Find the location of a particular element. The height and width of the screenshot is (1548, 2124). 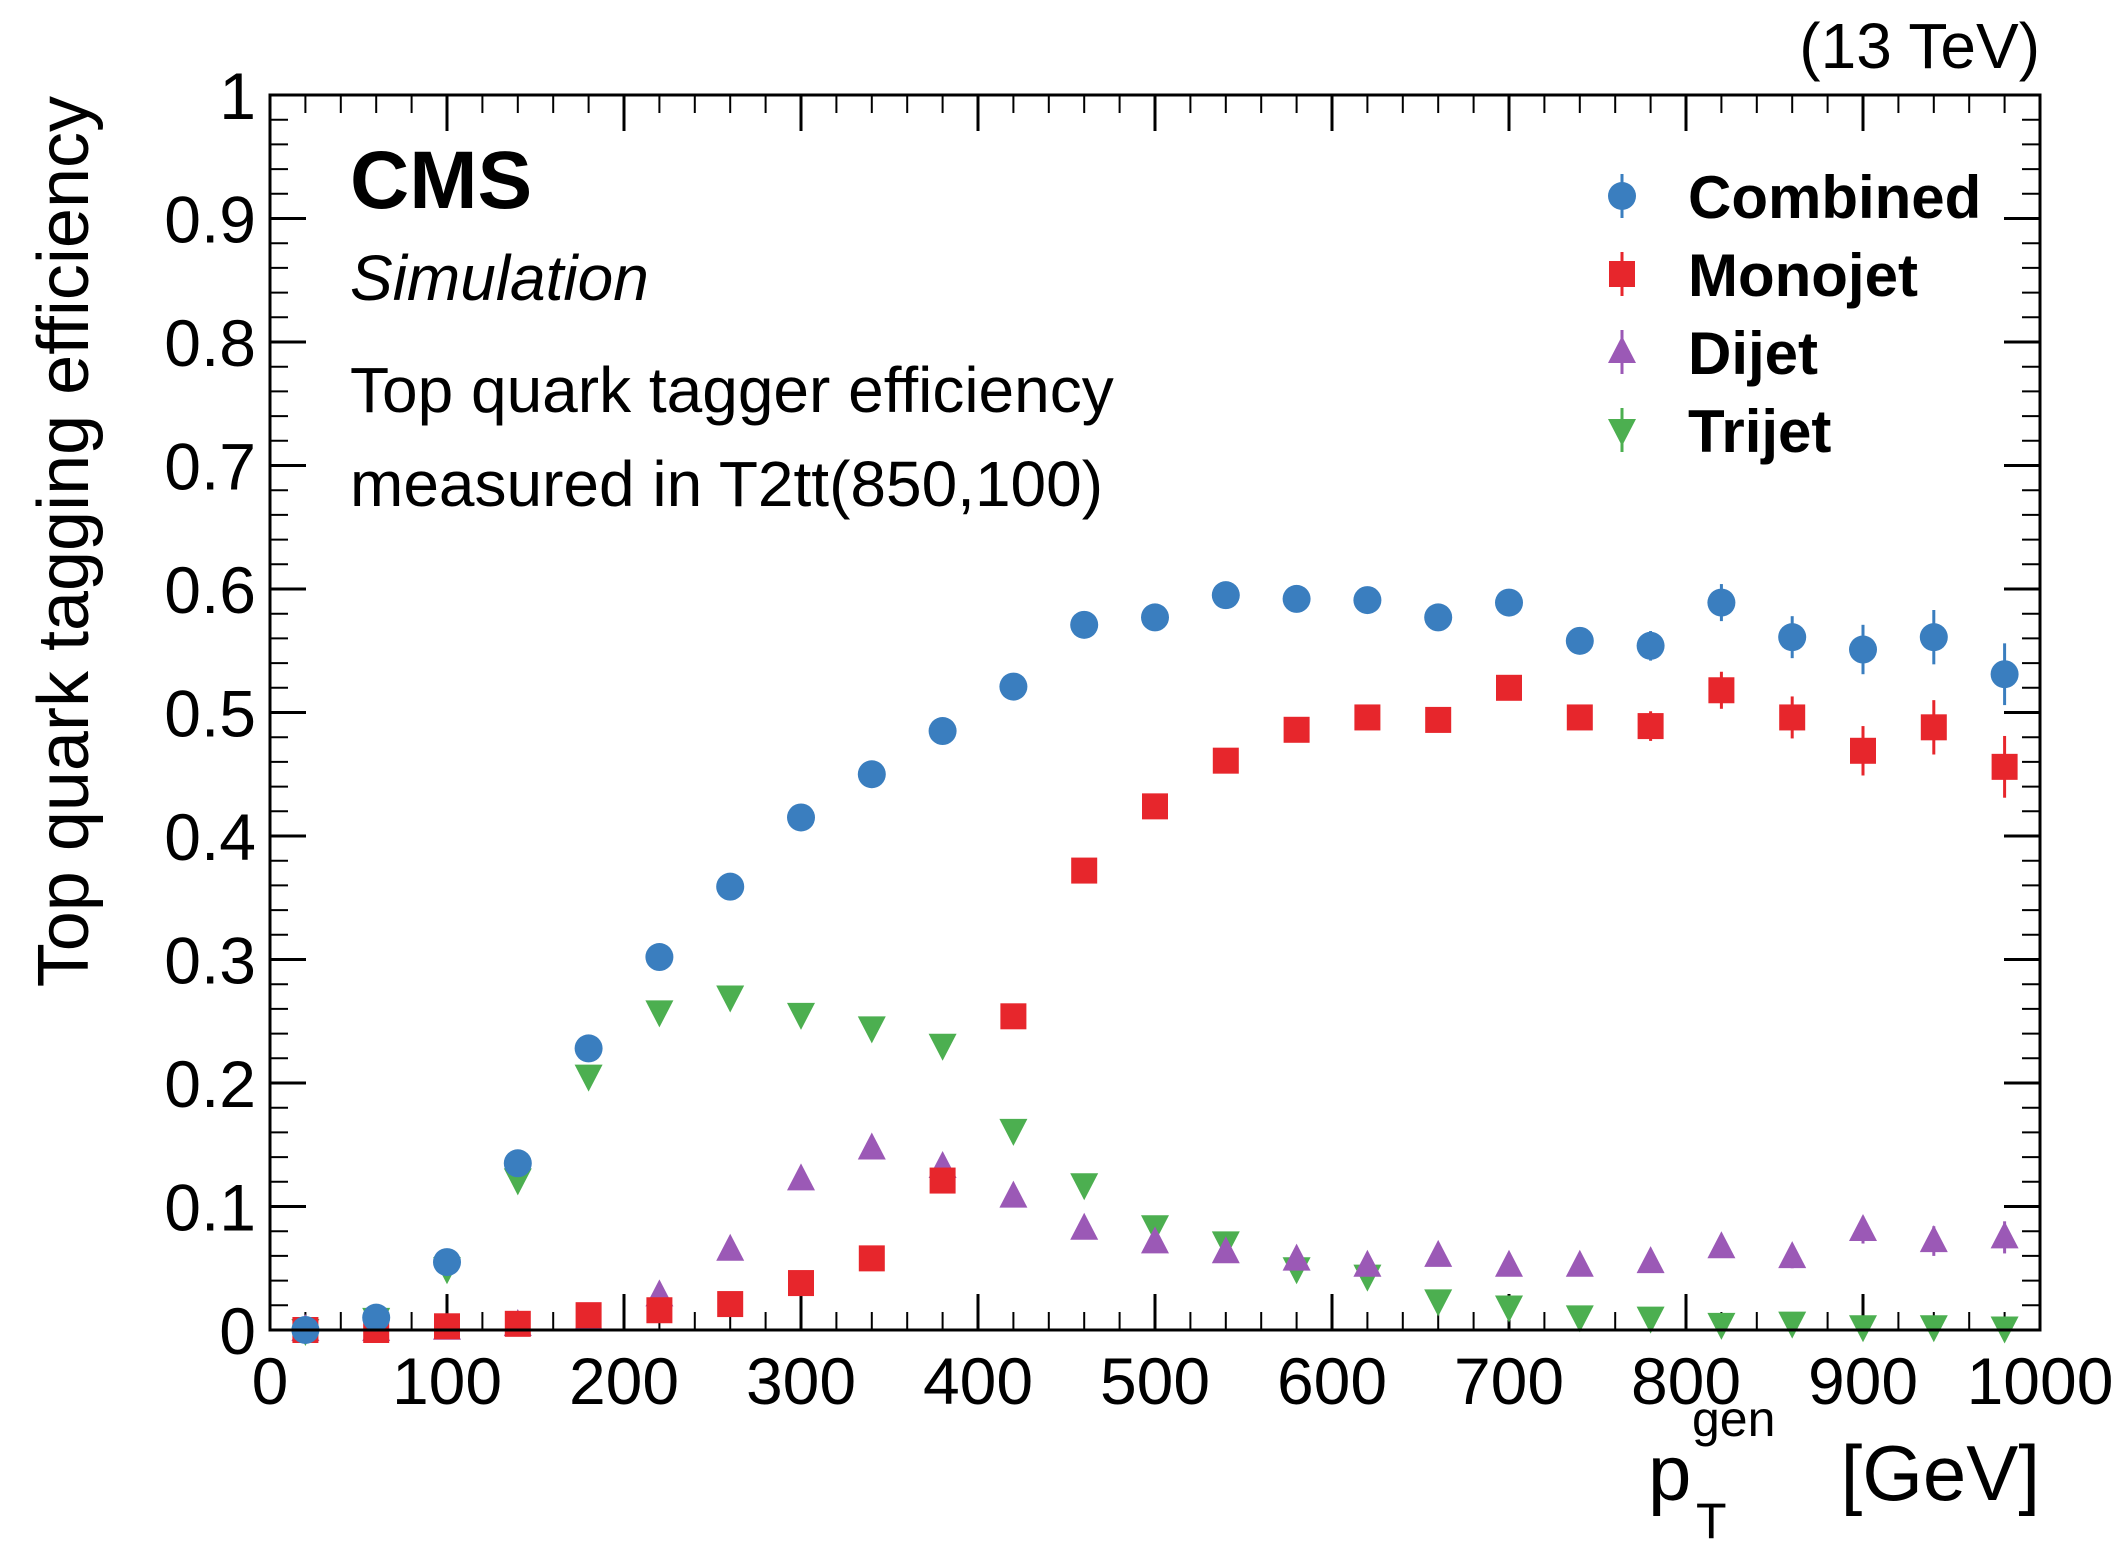

y-tick-label: 1 is located at coordinates (237, 96).